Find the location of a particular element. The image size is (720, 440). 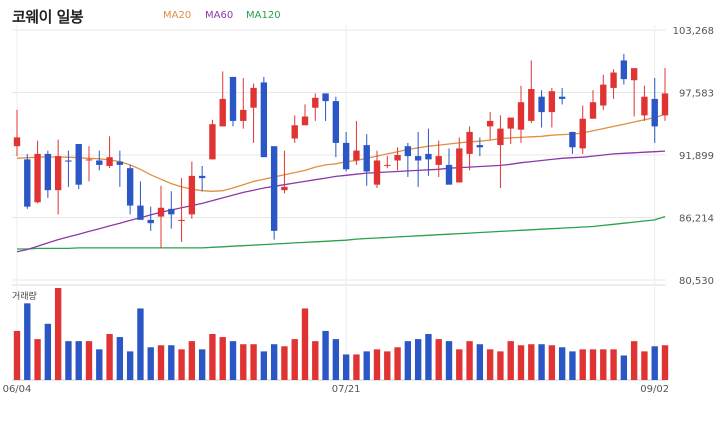

ma120-line is located at coordinates (341, 232).